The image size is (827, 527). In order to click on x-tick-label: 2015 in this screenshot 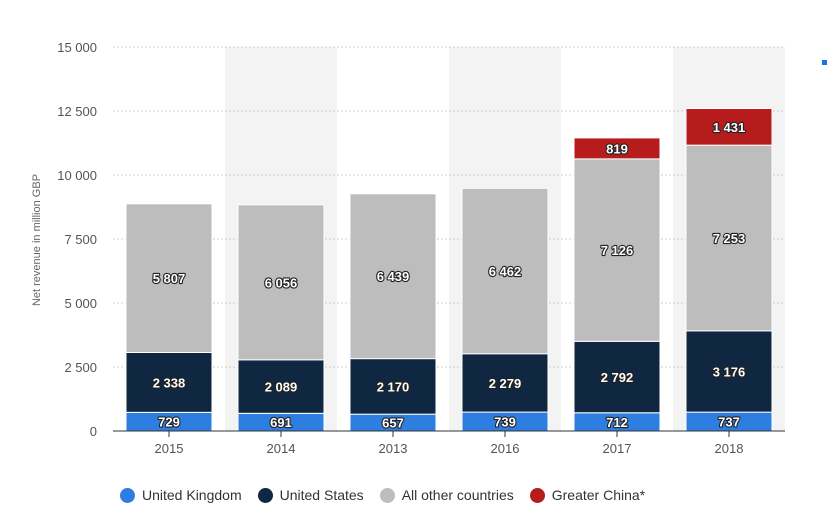, I will do `click(169, 448)`.